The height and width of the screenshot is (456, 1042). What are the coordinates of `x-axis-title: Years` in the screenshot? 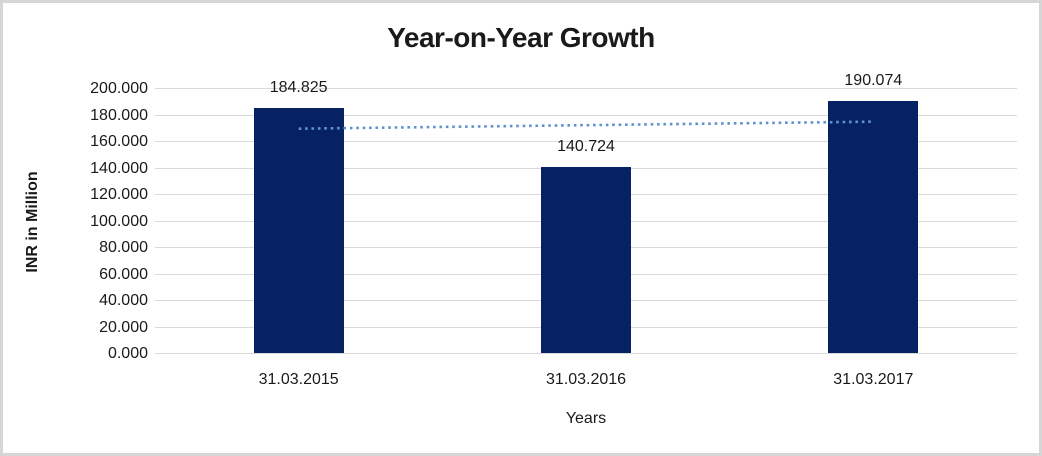 It's located at (586, 418).